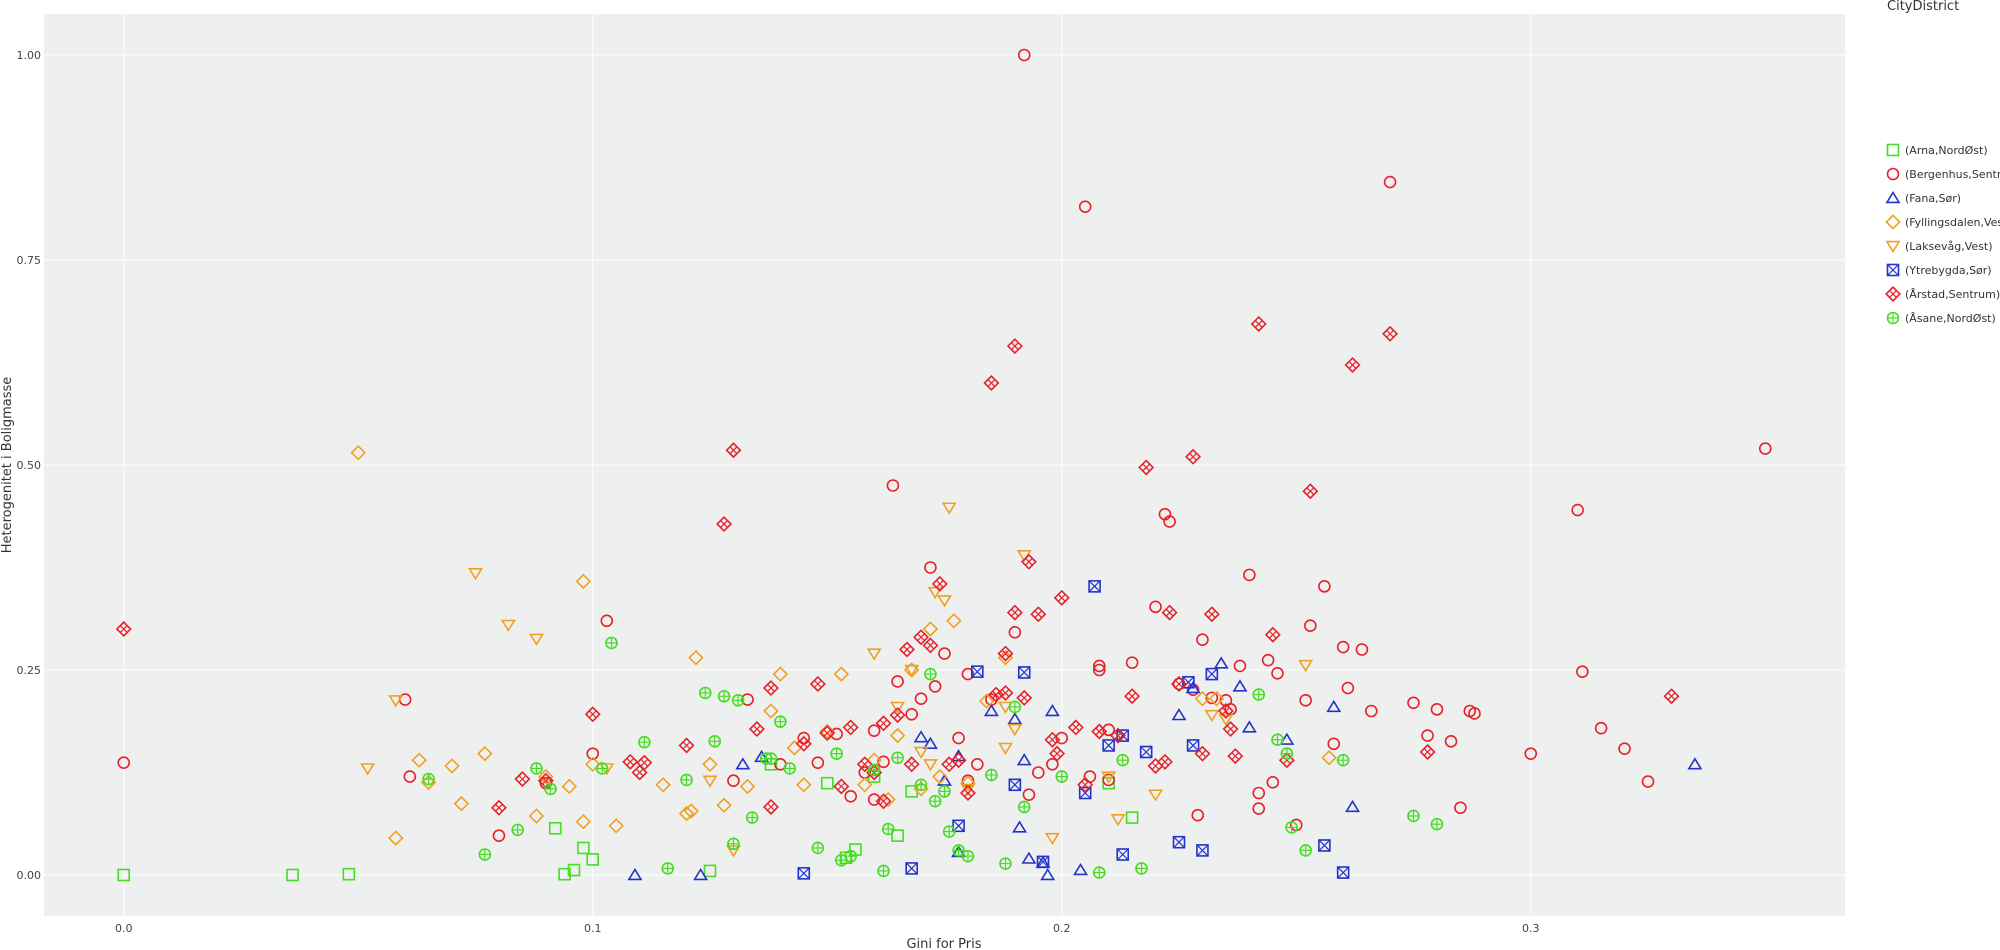 The image size is (2000, 950). What do you see at coordinates (1941, 318) in the screenshot?
I see `legend-item: (Åsane,NordØst)` at bounding box center [1941, 318].